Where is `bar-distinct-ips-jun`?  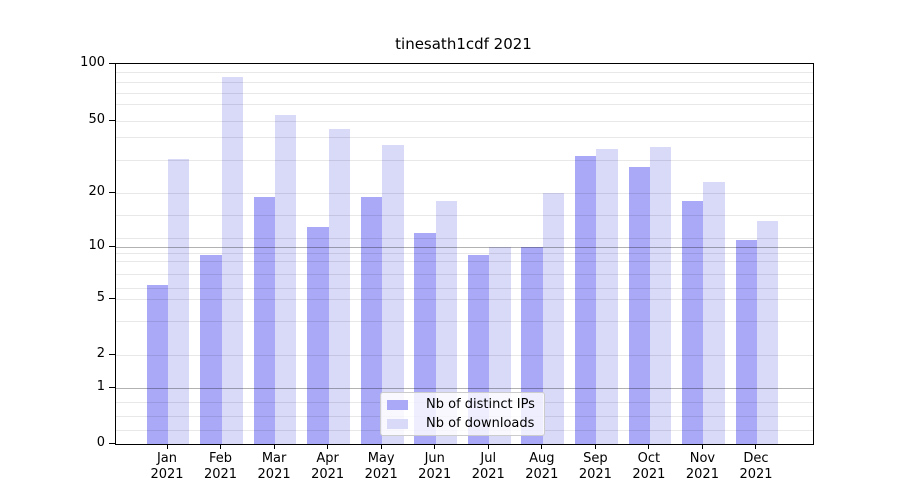
bar-distinct-ips-jun is located at coordinates (425, 338).